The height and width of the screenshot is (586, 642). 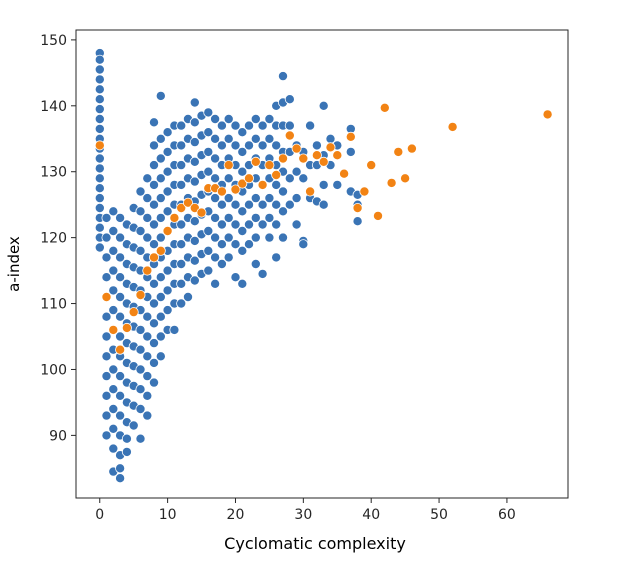 I want to click on x-tick-label-0: 0, so click(x=99, y=515).